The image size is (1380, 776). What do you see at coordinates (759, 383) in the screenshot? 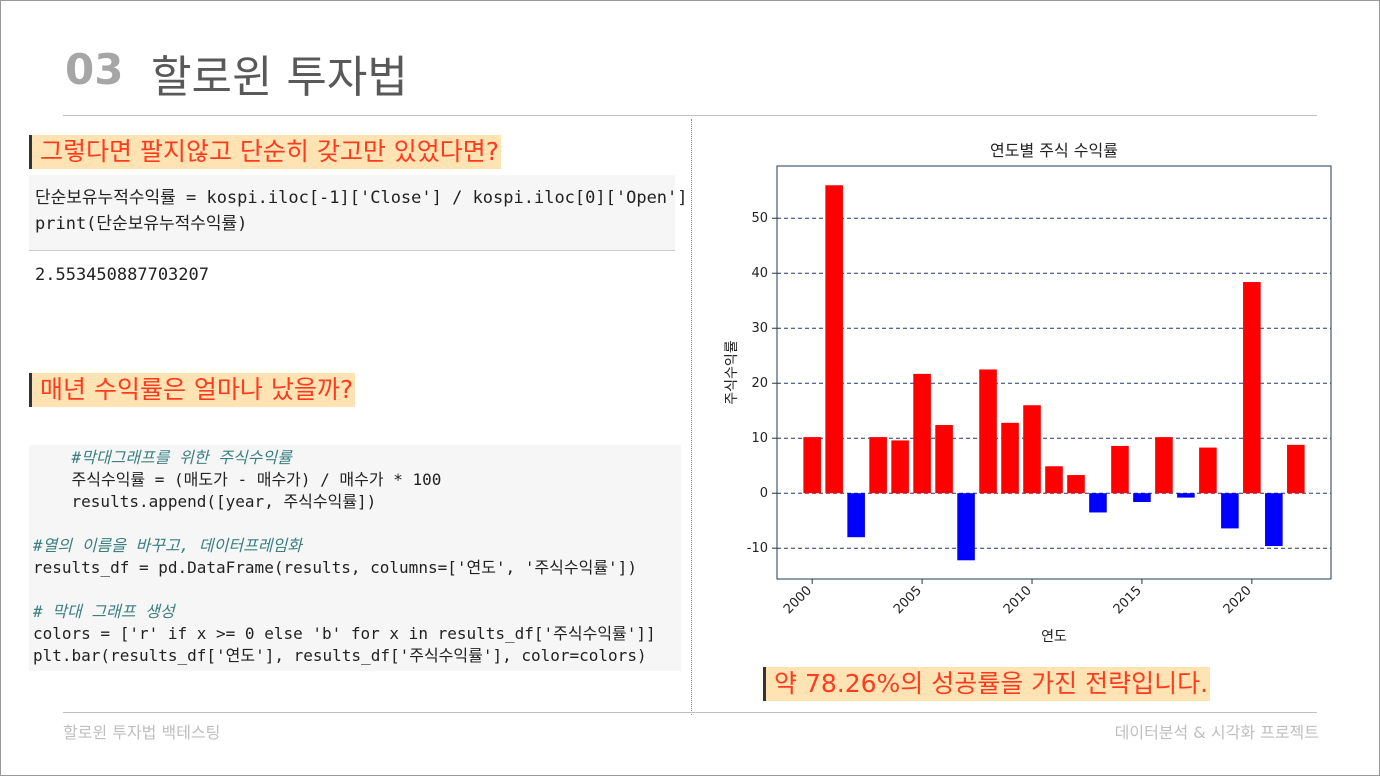
I see `y-tick-label: 20` at bounding box center [759, 383].